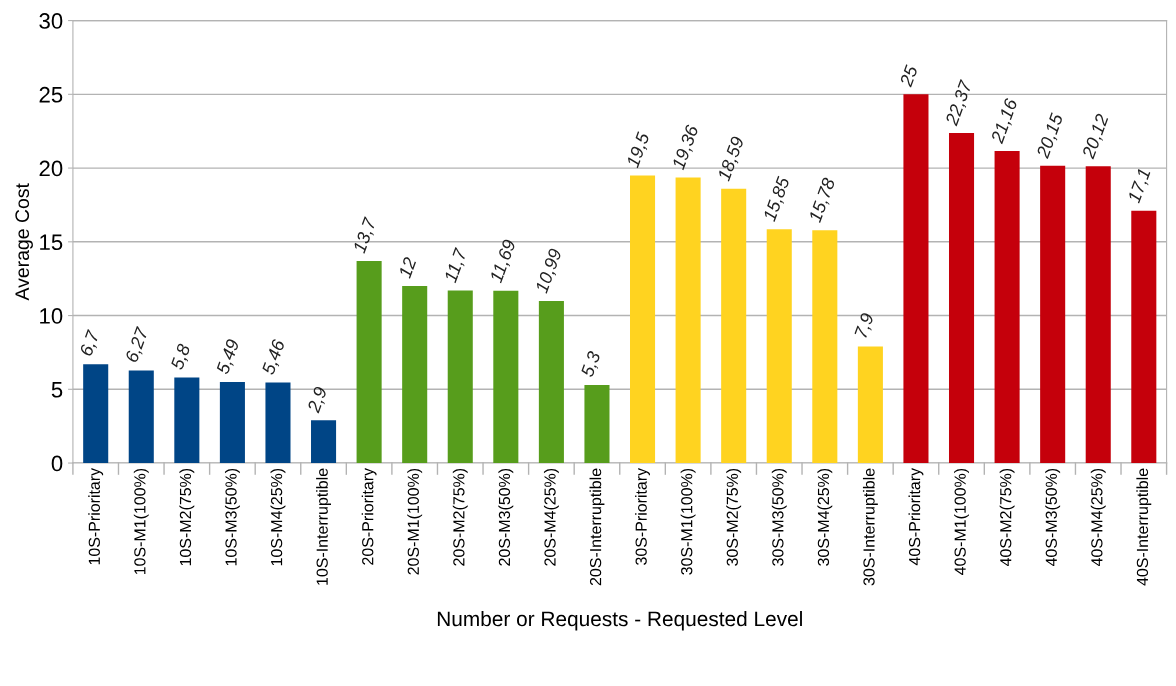  Describe the element at coordinates (57, 390) in the screenshot. I see `y-tick-label: 5` at that location.